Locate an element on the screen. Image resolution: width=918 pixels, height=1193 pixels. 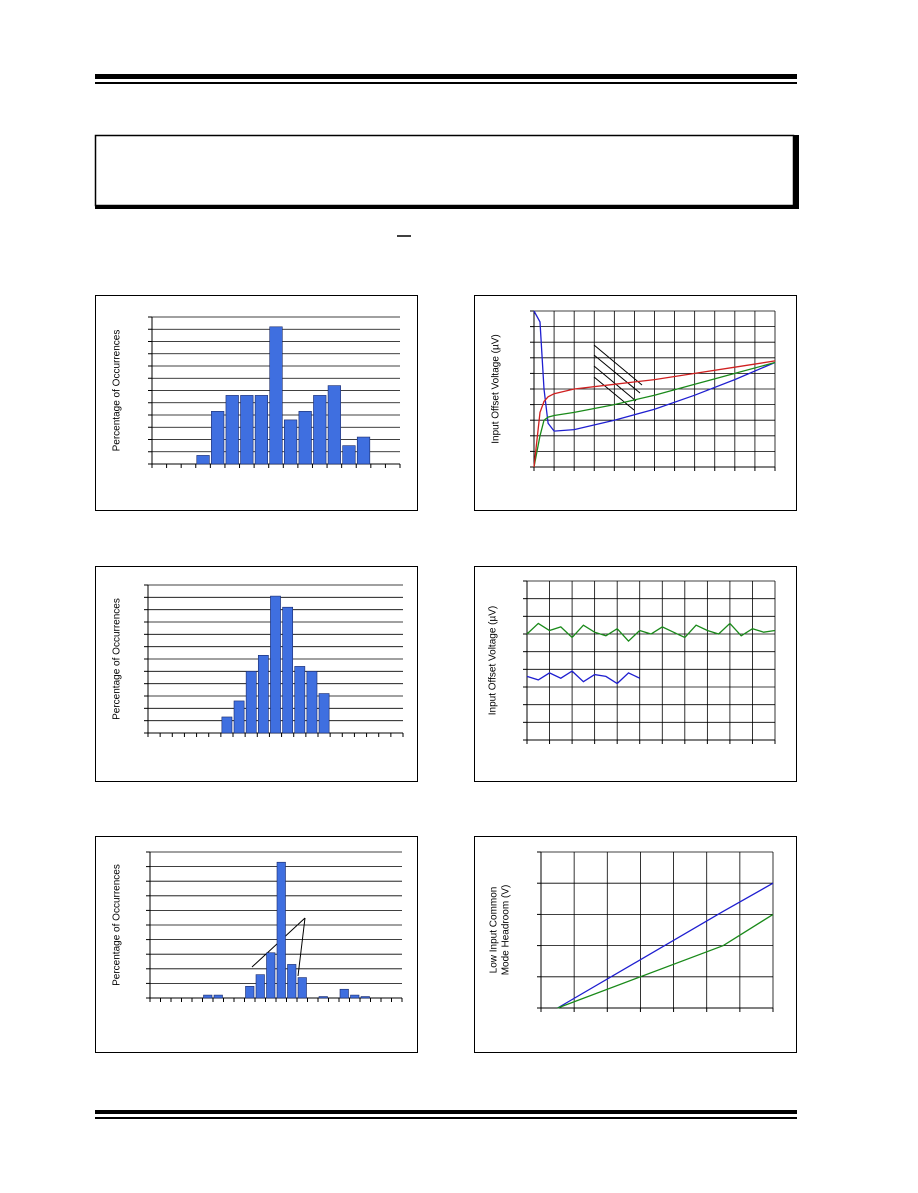
title-box is located at coordinates (444, 170).